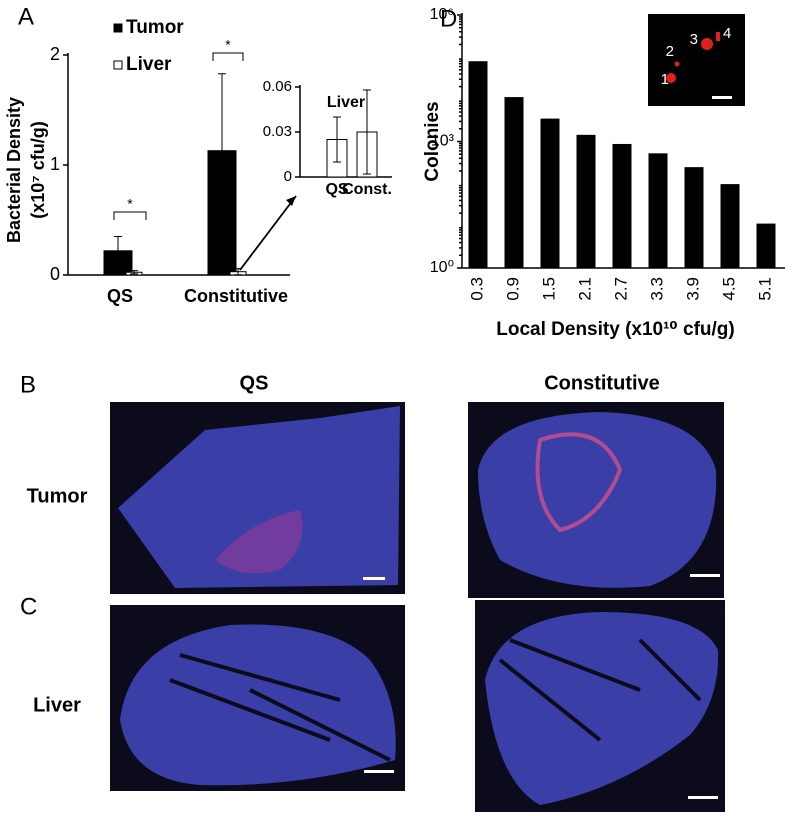 Image resolution: width=793 pixels, height=816 pixels. What do you see at coordinates (442, 14) in the screenshot?
I see `y-tick-label: 10⁶` at bounding box center [442, 14].